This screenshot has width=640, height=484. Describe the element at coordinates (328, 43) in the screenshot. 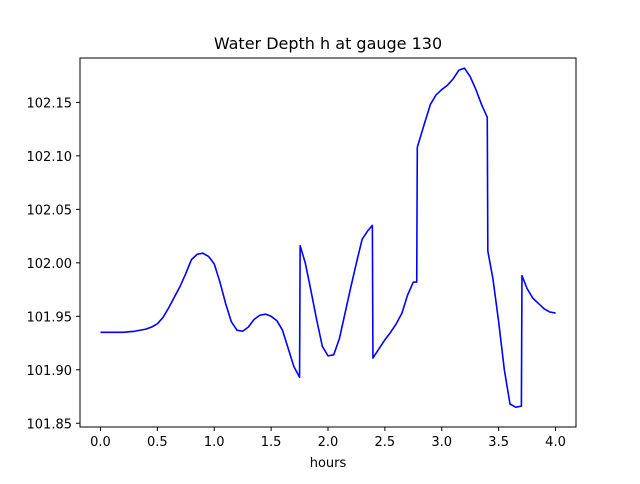

I see `chart-title: Water Depth h at gauge 130` at that location.